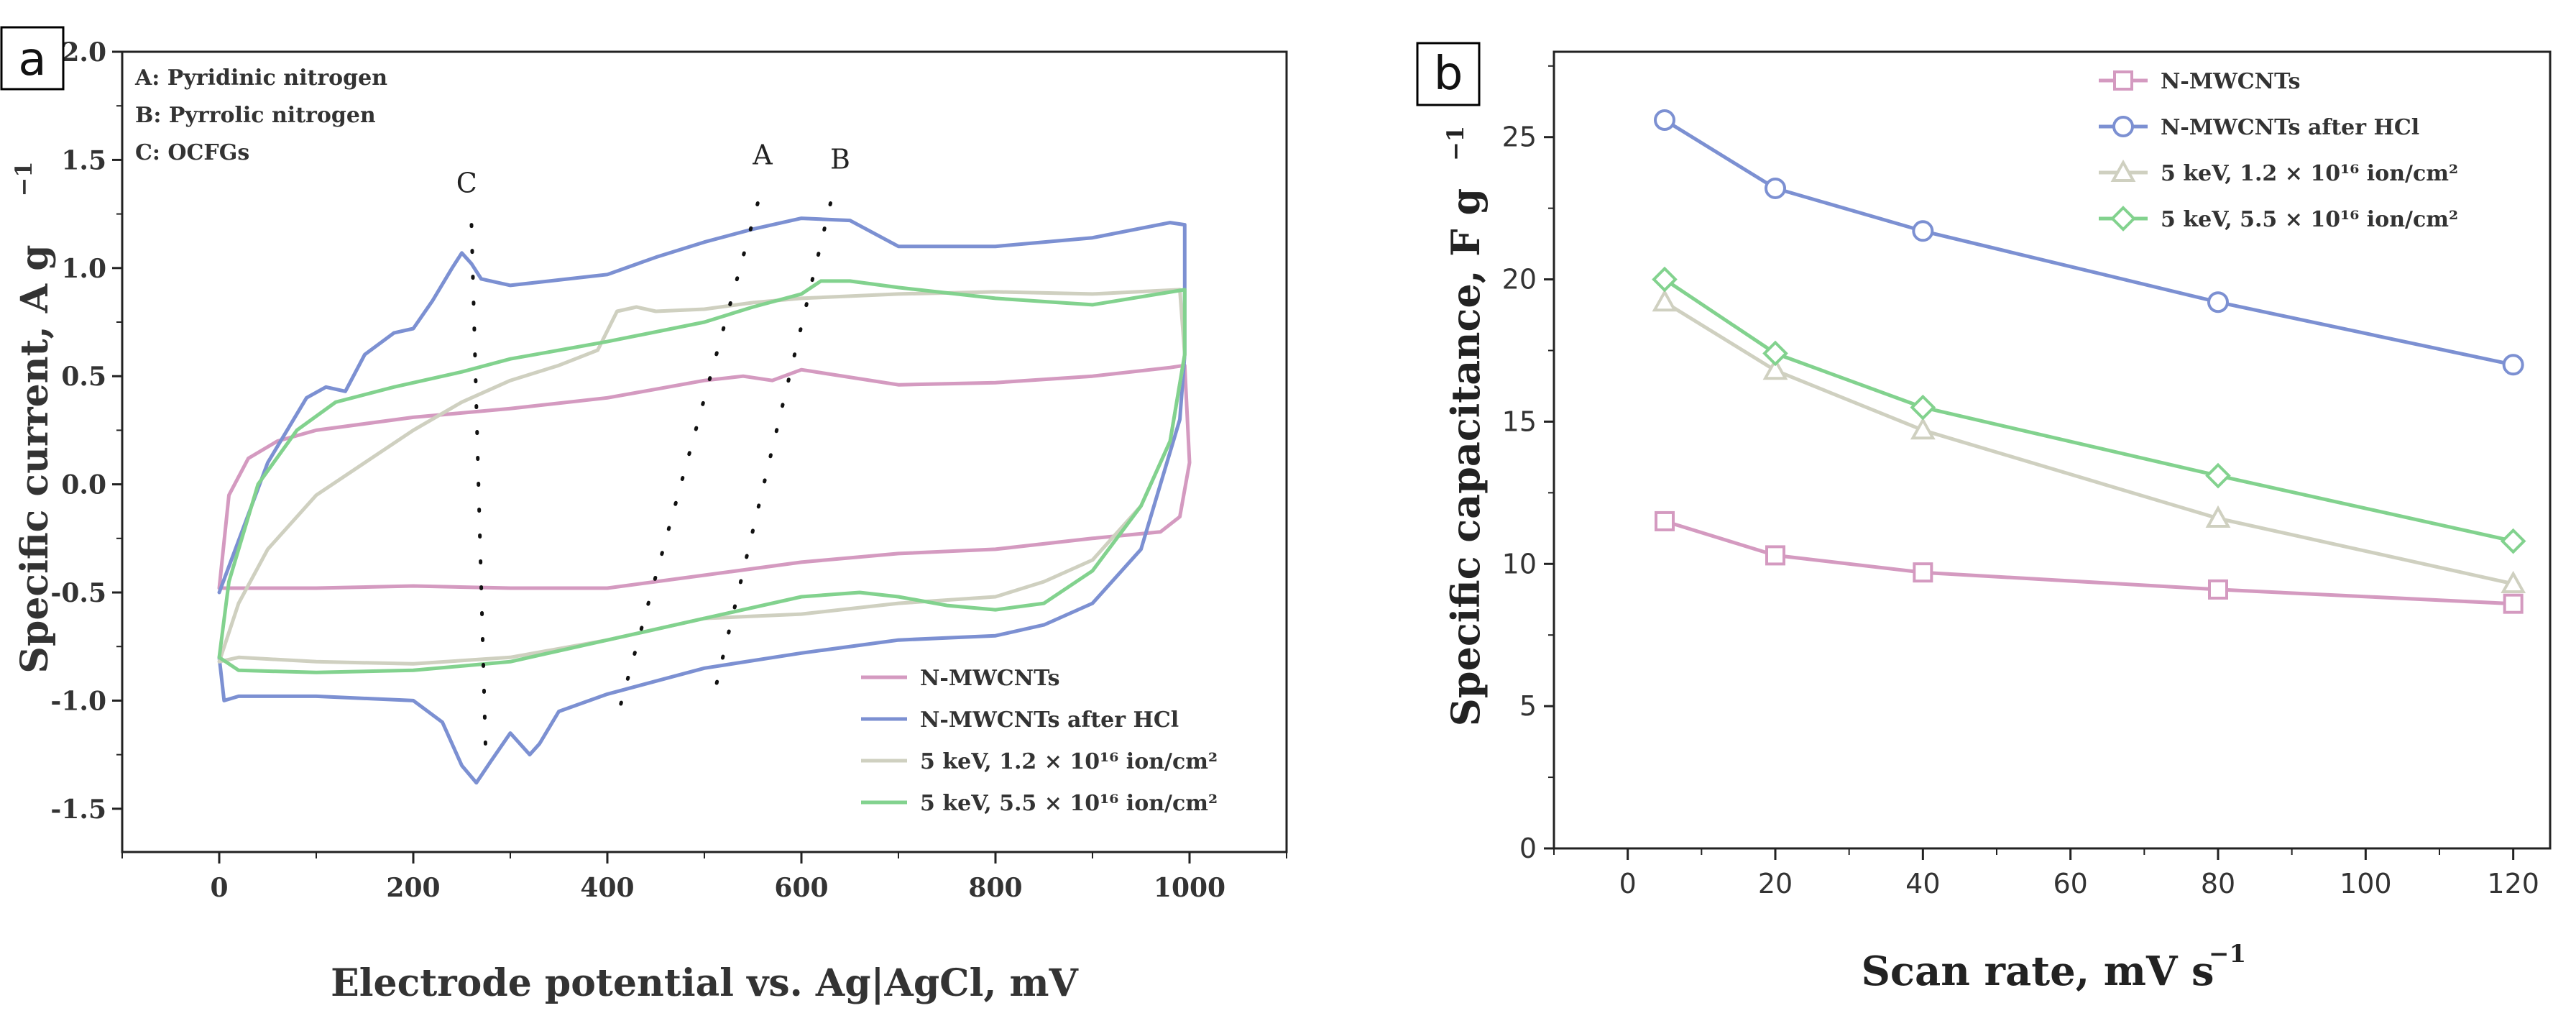  What do you see at coordinates (1519, 422) in the screenshot?
I see `y-tick-label: 15` at bounding box center [1519, 422].